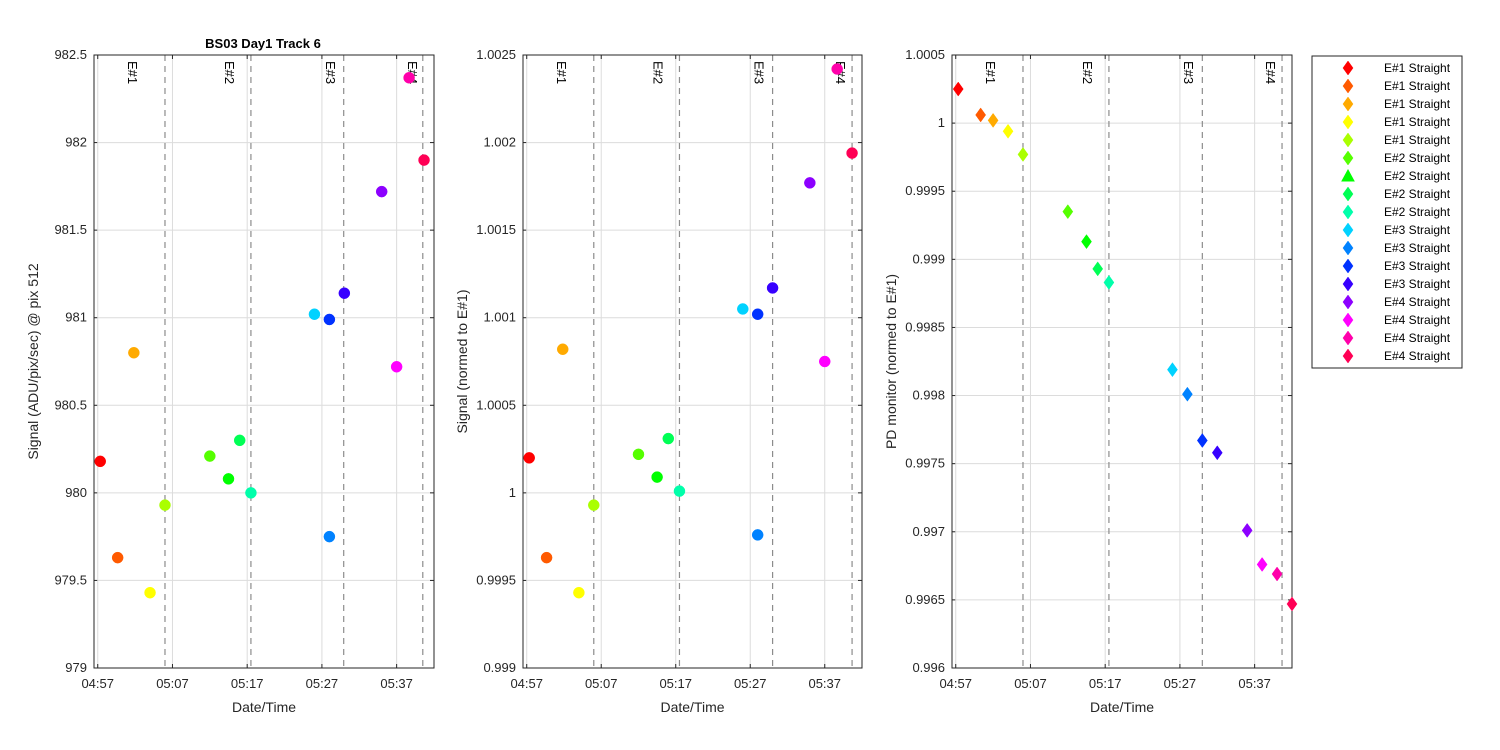 Image resolution: width=1500 pixels, height=750 pixels. What do you see at coordinates (263, 43) in the screenshot?
I see `figure-title: BS03 Day1 Track 6` at bounding box center [263, 43].